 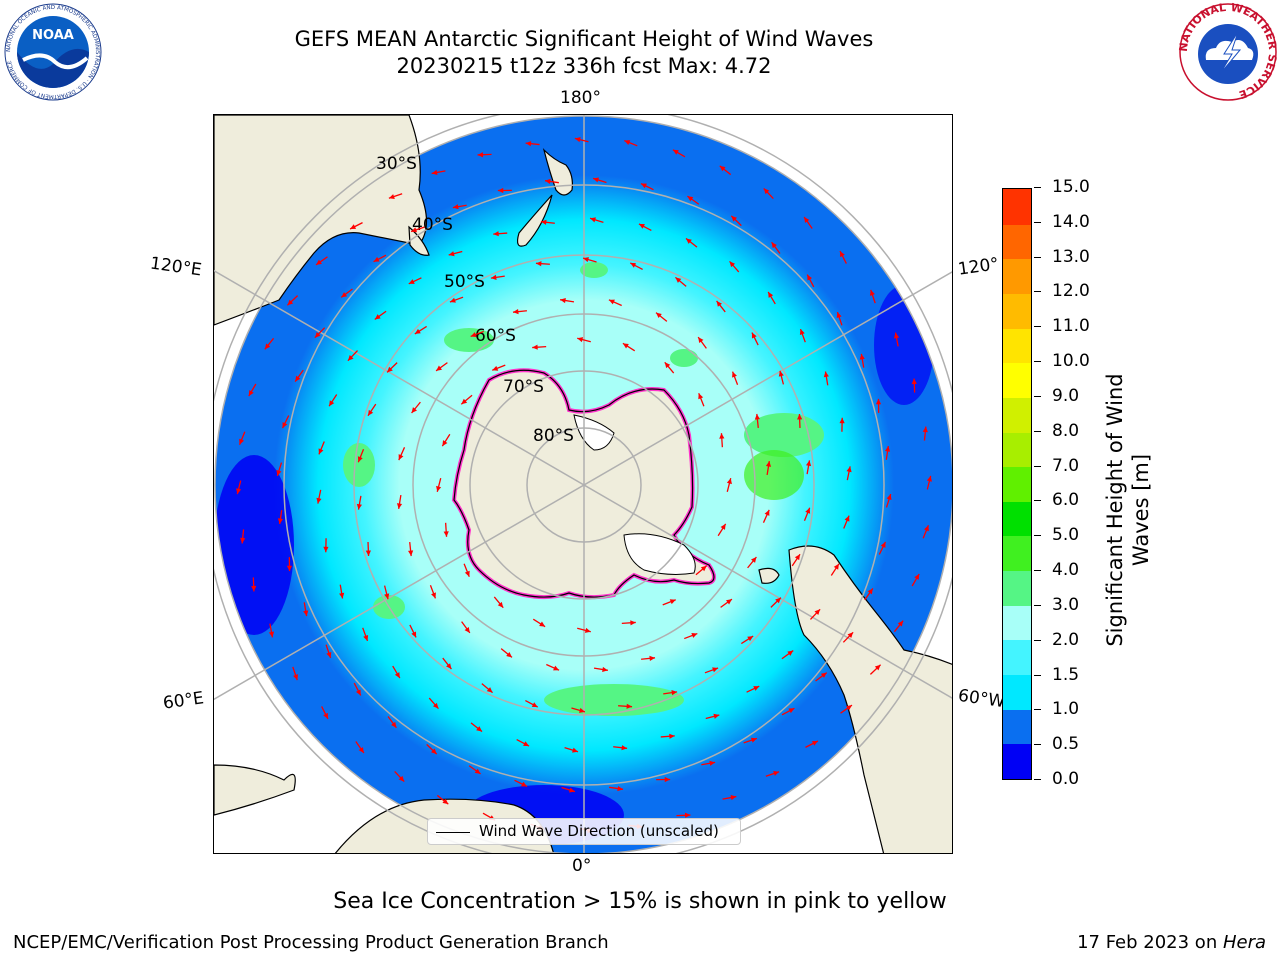 I want to click on map-legend: Wind Wave Direction (unscaled), so click(x=584, y=831).